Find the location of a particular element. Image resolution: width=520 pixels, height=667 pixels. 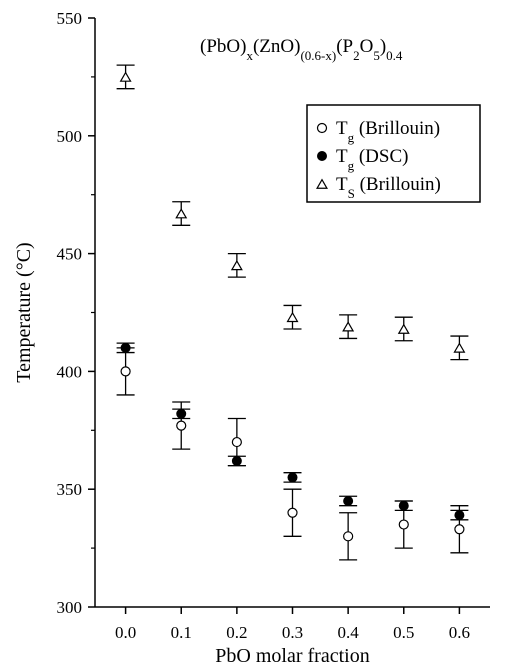

x-tick-label: 0.3 is located at coordinates (292, 632).